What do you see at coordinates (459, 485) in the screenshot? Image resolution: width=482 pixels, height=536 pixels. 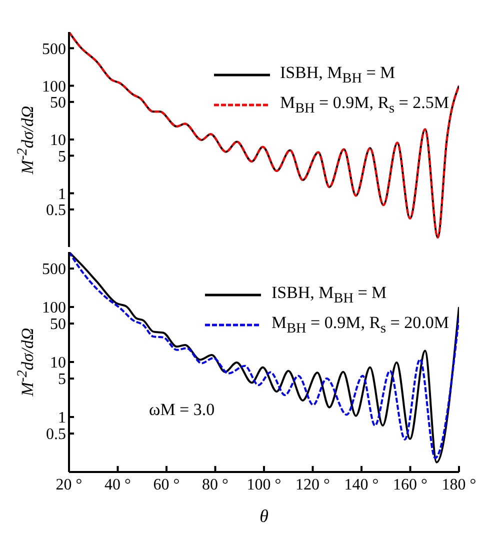 I see `x-tick-label: 180 °` at bounding box center [459, 485].